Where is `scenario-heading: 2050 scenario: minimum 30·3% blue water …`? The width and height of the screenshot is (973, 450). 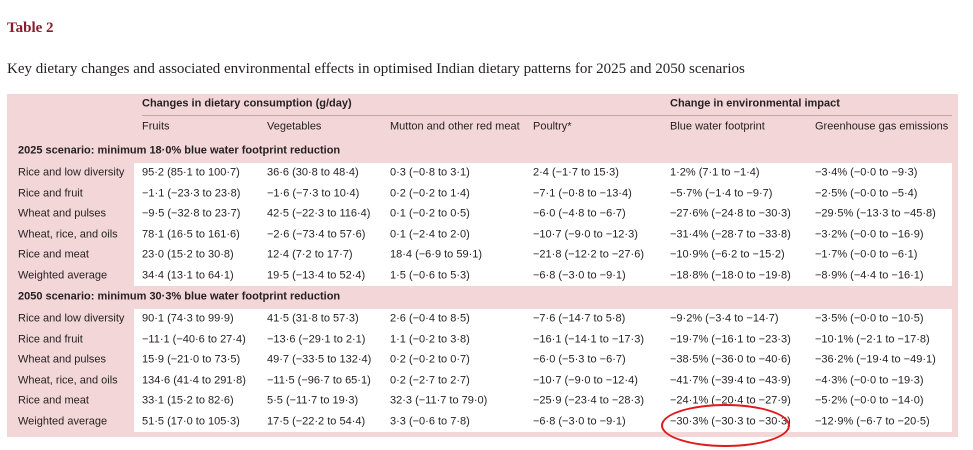 scenario-heading: 2050 scenario: minimum 30·3% blue water … is located at coordinates (482, 297).